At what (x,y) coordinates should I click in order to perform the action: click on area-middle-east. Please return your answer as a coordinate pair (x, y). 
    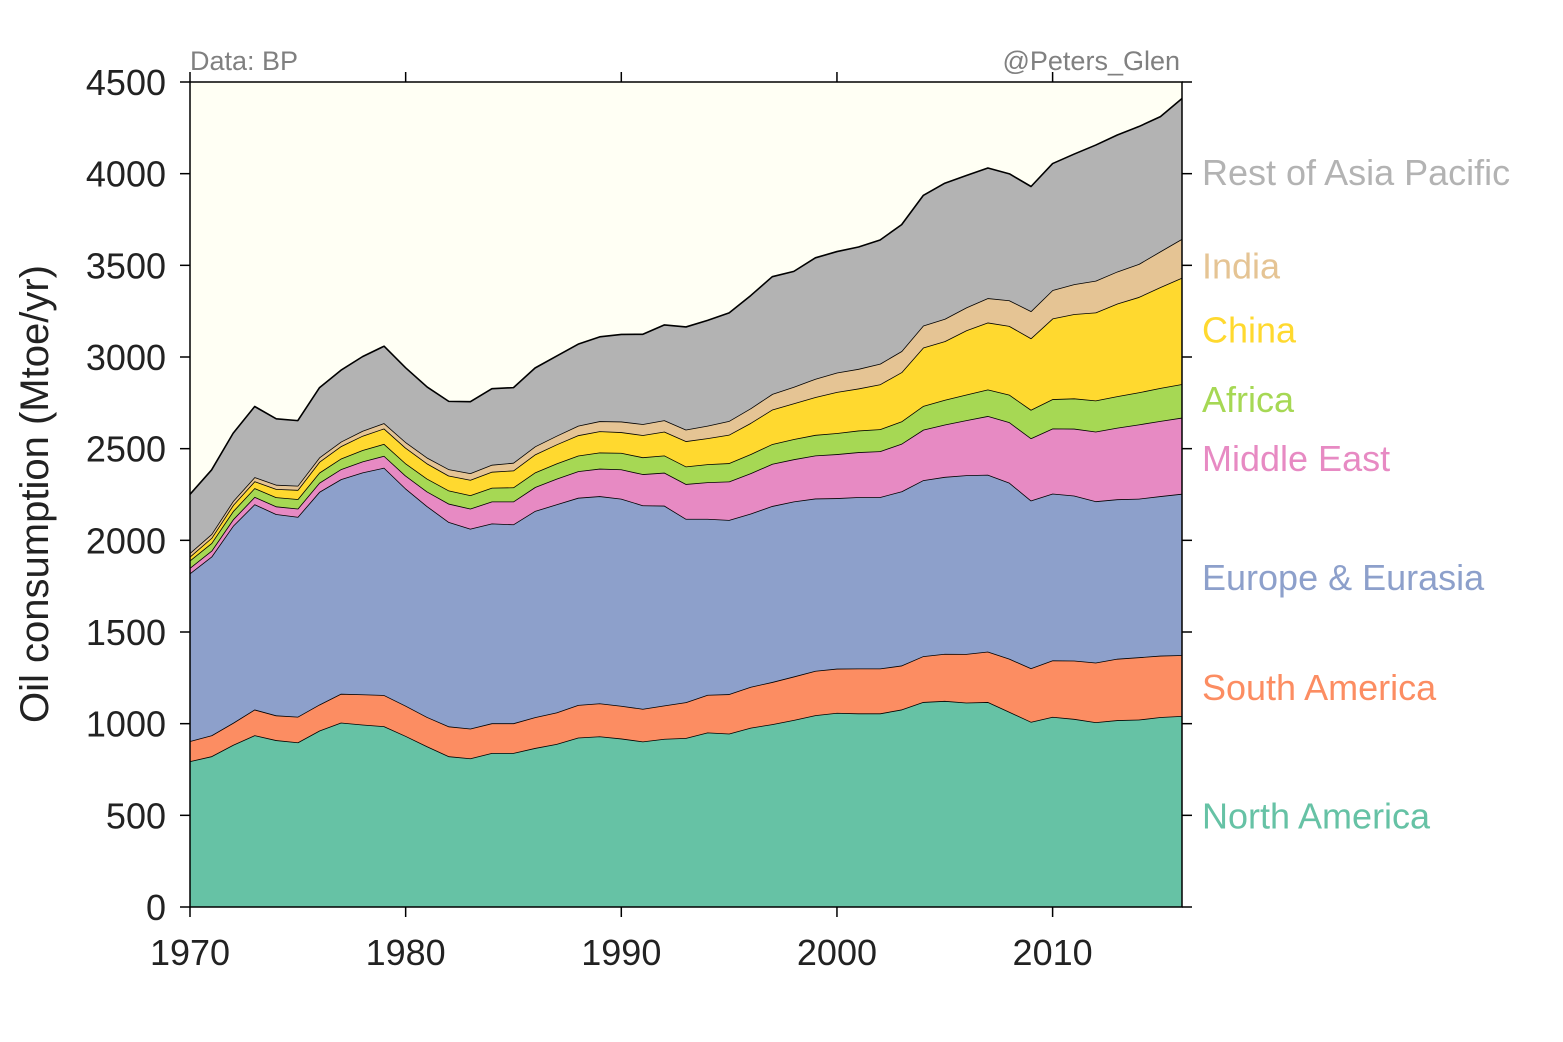
    Looking at the image, I should click on (686, 495).